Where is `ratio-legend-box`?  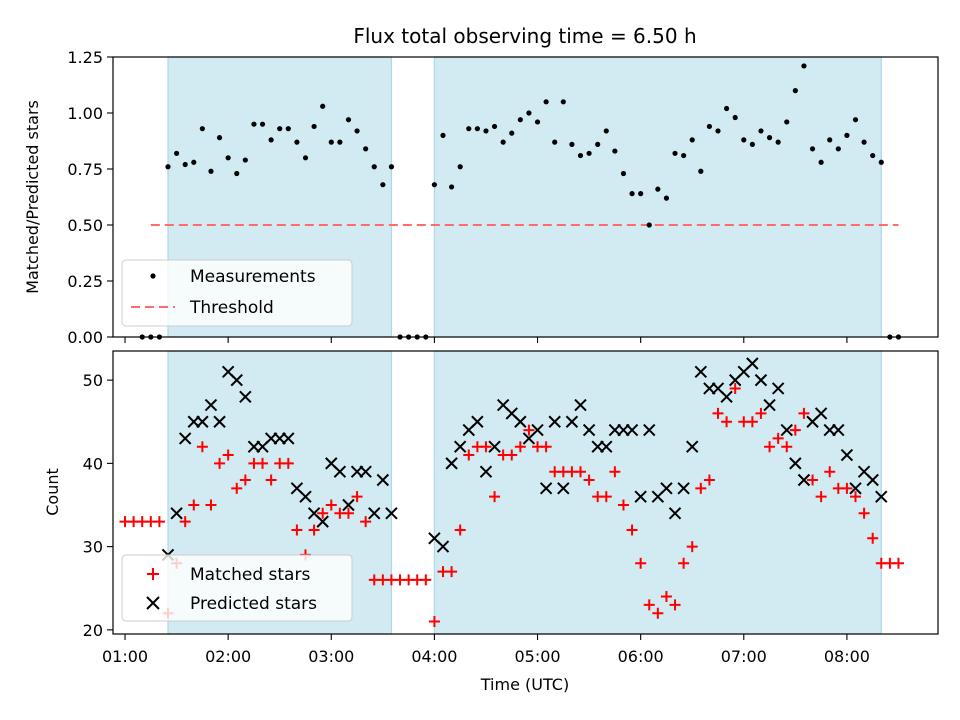 ratio-legend-box is located at coordinates (237, 293).